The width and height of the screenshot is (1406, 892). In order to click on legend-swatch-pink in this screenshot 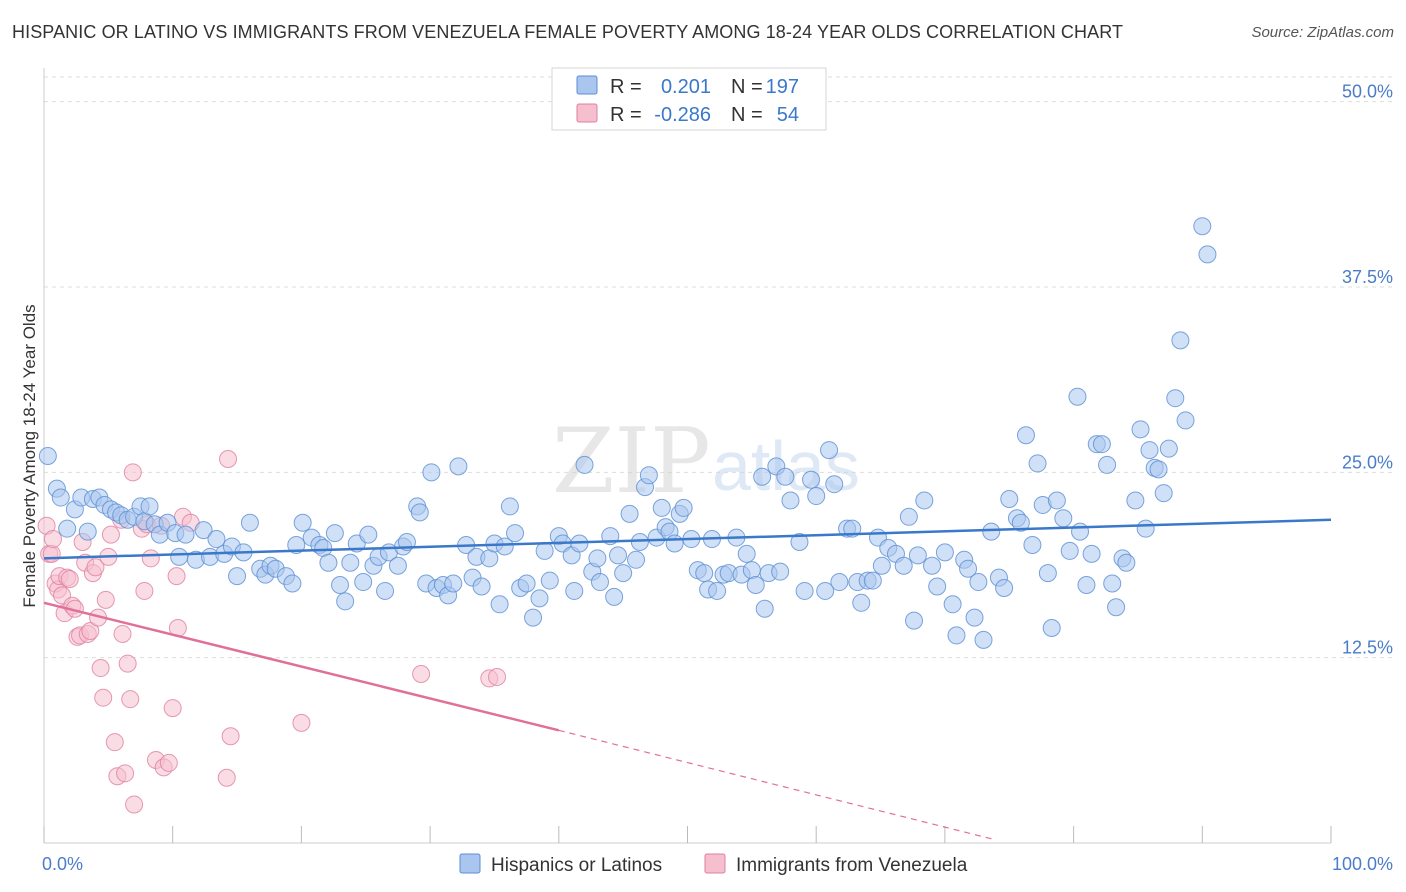, I will do `click(587, 113)`.